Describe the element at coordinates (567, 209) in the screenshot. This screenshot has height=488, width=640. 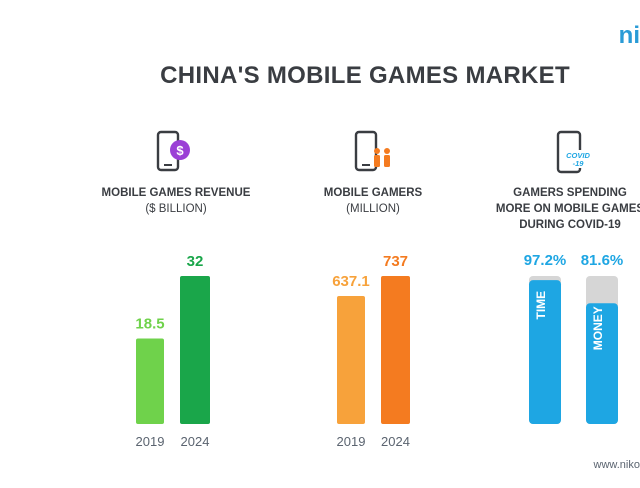
I see `covid-label-line-2: MORE ON MOBILE GAMES` at that location.